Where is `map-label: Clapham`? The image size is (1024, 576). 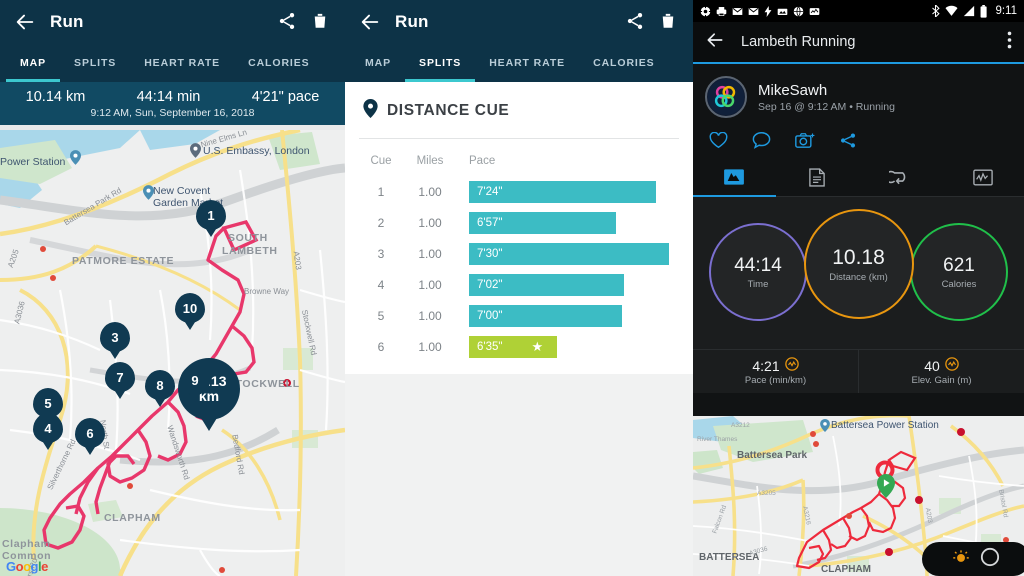 map-label: Clapham is located at coordinates (26, 544).